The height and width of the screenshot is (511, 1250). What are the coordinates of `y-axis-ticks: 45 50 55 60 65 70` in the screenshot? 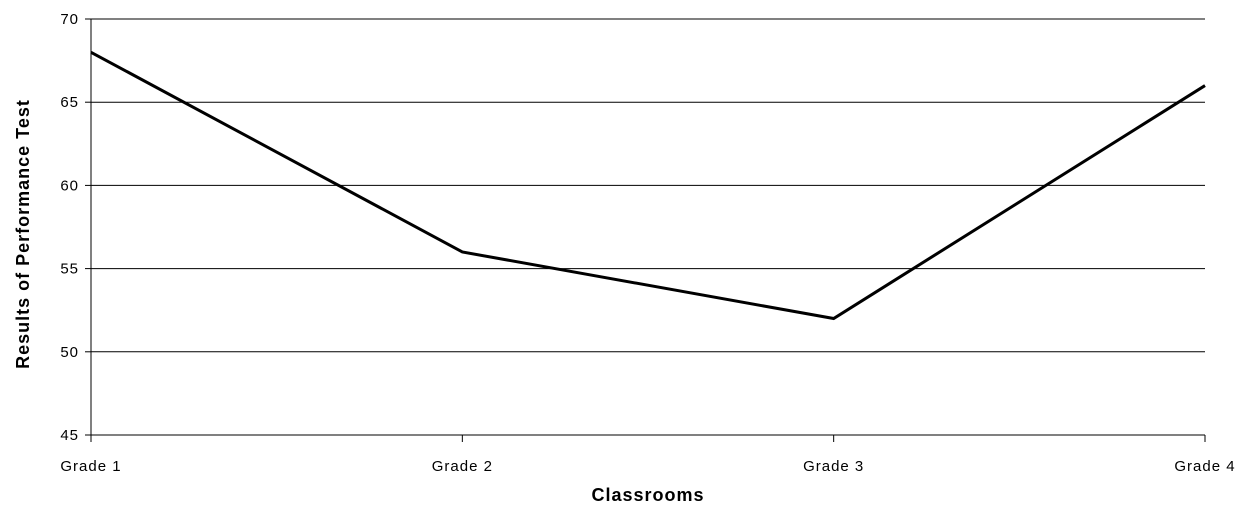 It's located at (75, 227).